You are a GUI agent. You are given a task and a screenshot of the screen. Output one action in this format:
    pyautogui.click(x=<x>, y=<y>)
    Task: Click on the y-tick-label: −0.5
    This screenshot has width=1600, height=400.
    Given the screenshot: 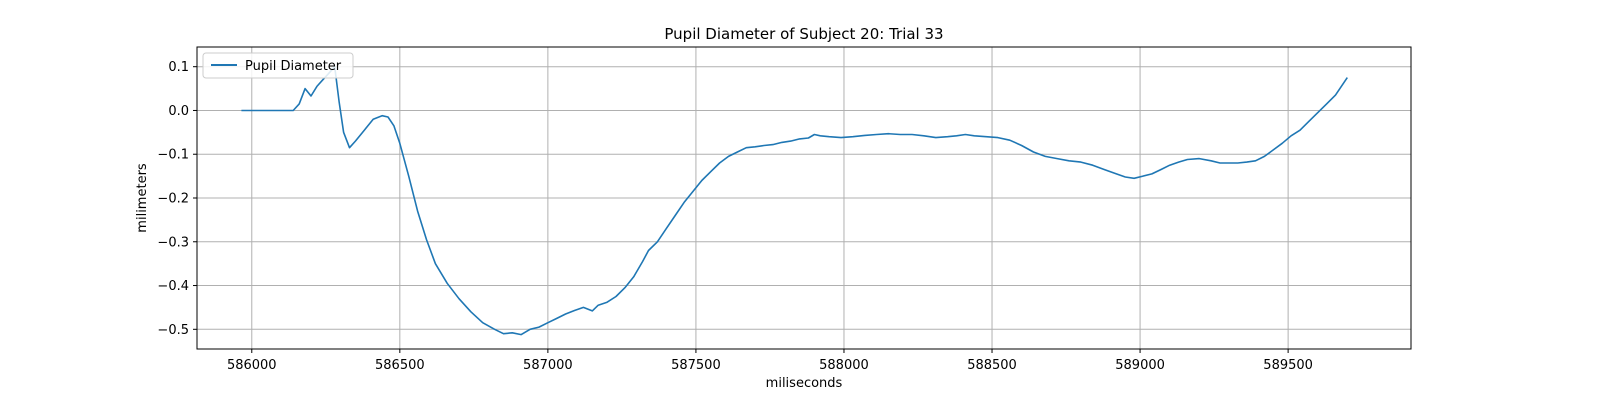 What is the action you would take?
    pyautogui.click(x=173, y=330)
    